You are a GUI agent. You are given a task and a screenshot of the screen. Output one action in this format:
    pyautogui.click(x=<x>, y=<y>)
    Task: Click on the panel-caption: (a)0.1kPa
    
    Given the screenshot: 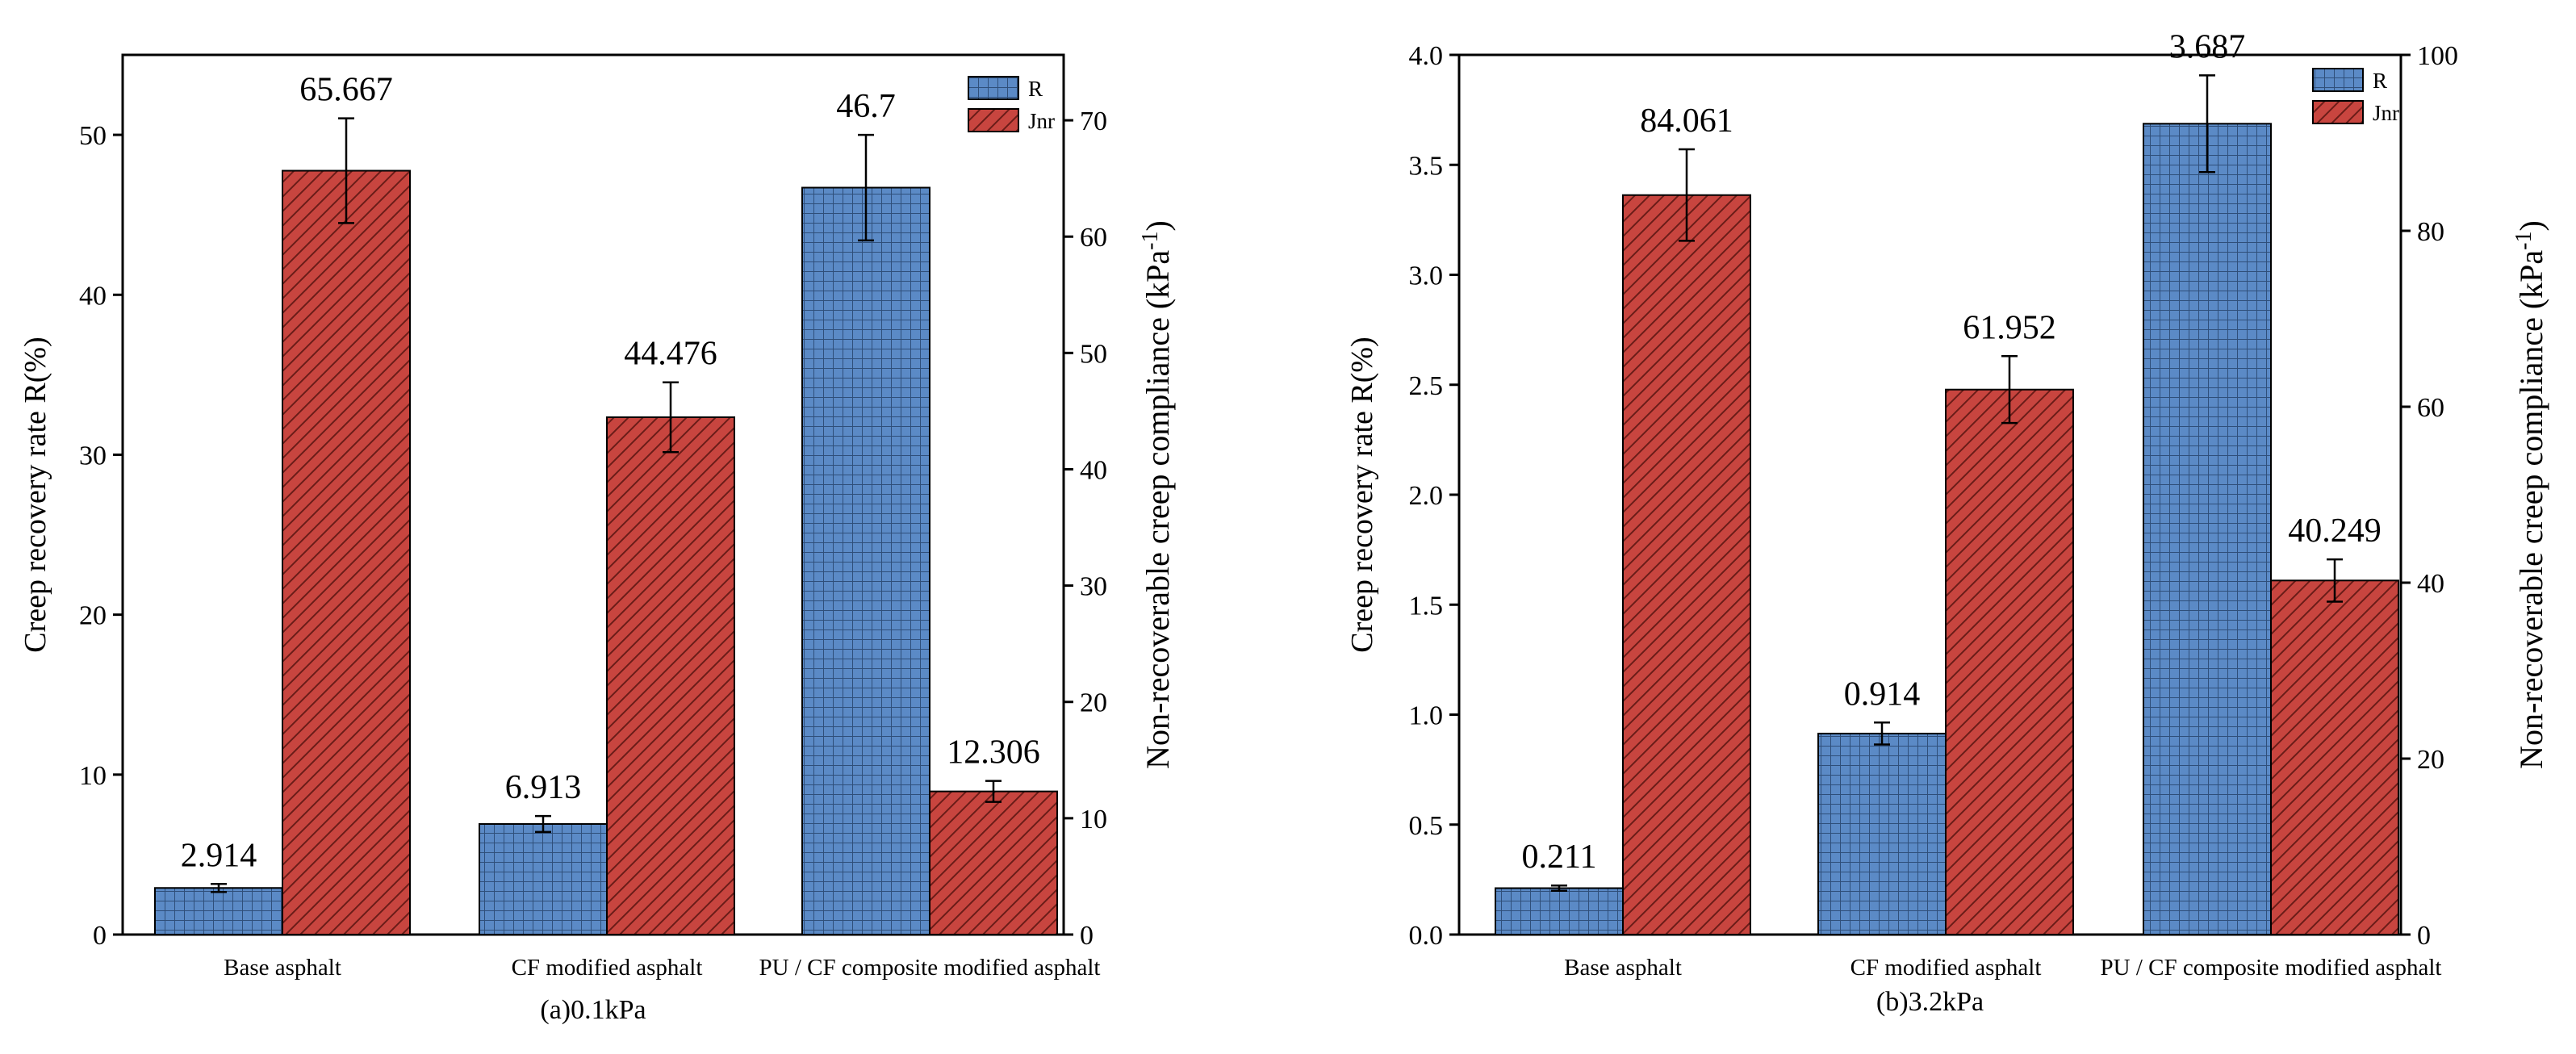 What is the action you would take?
    pyautogui.click(x=593, y=1010)
    